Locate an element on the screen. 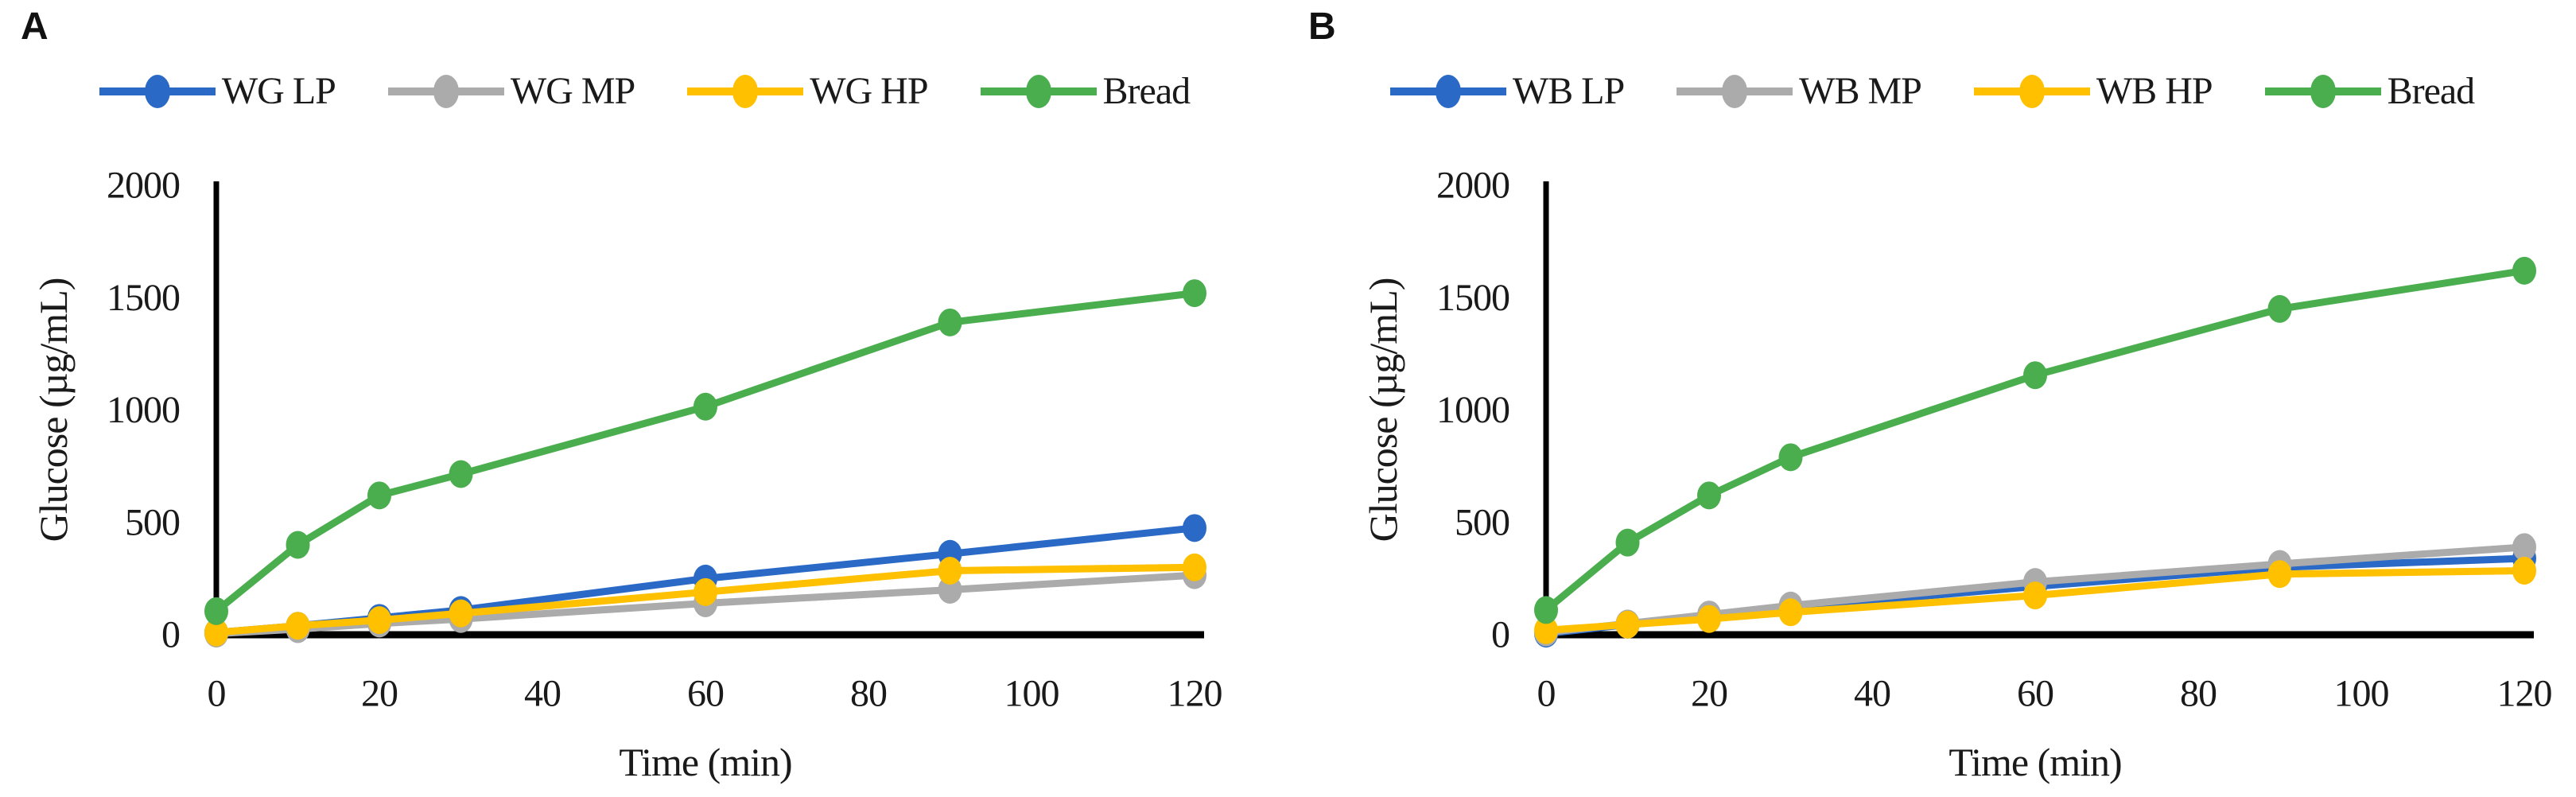  legend-item-wg-lp: WG LP is located at coordinates (217, 92).